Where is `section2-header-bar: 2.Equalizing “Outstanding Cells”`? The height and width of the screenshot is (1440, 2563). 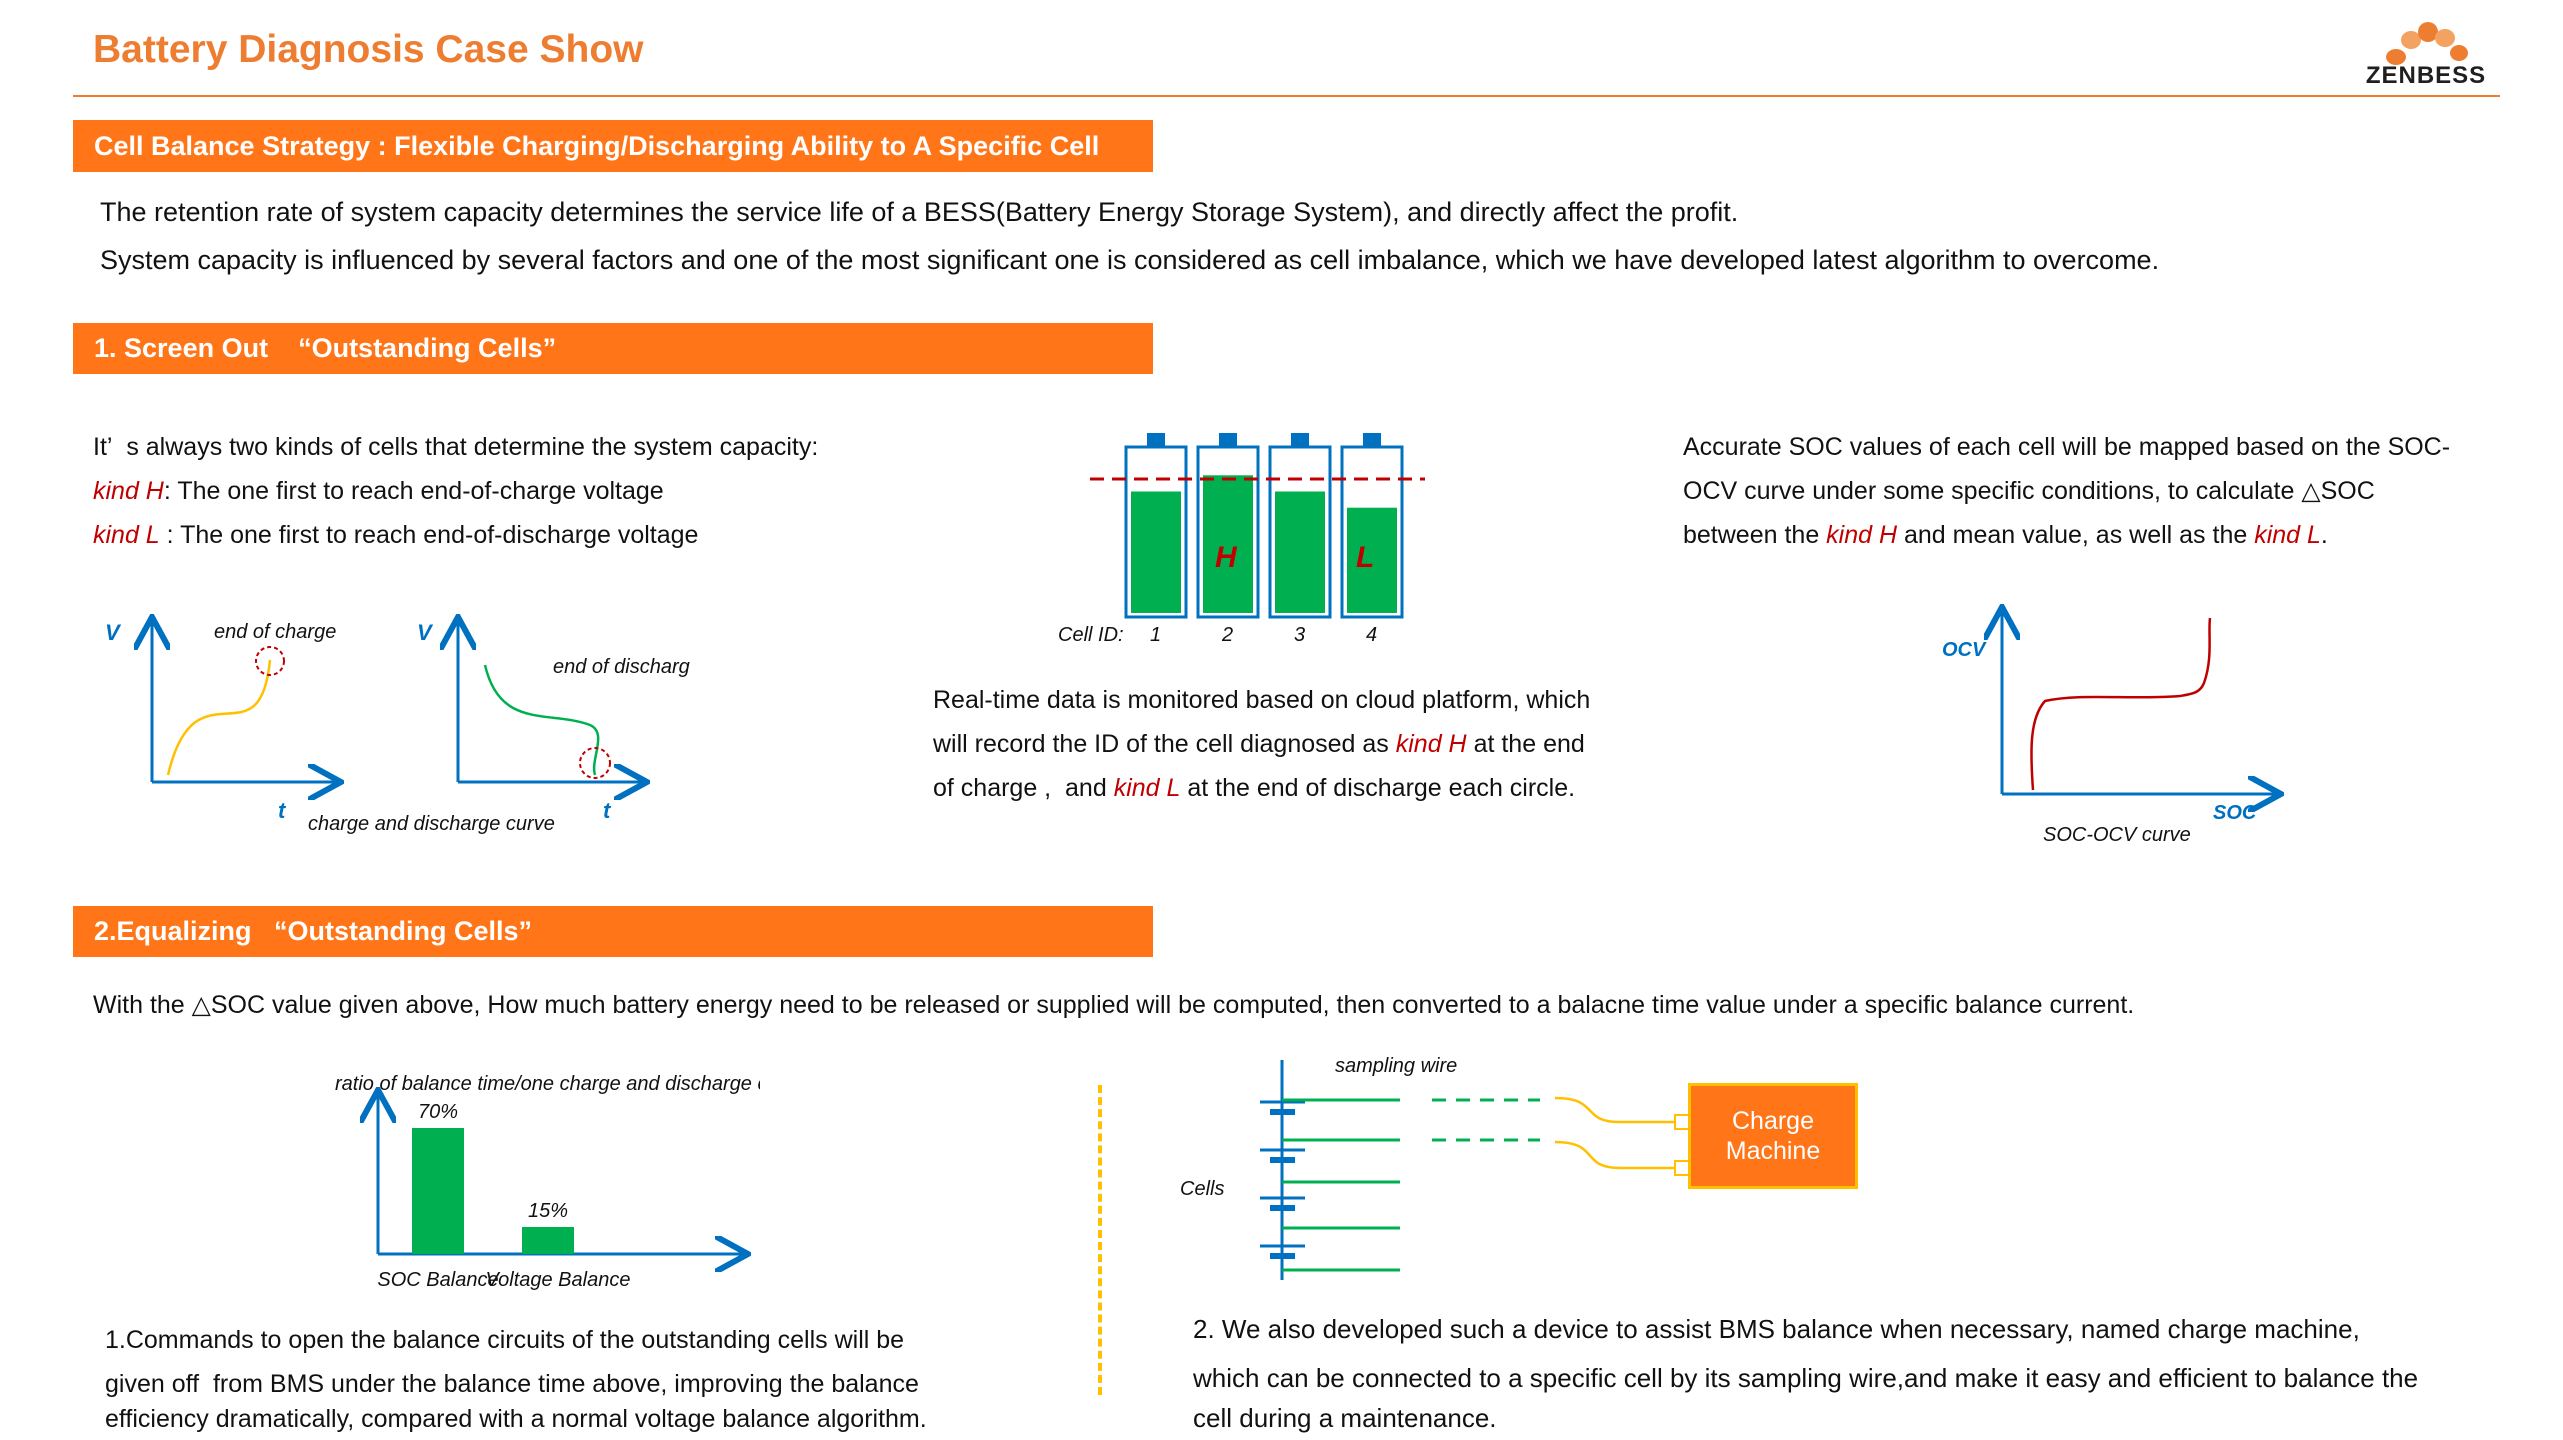
section2-header-bar: 2.Equalizing “Outstanding Cells” is located at coordinates (613, 931).